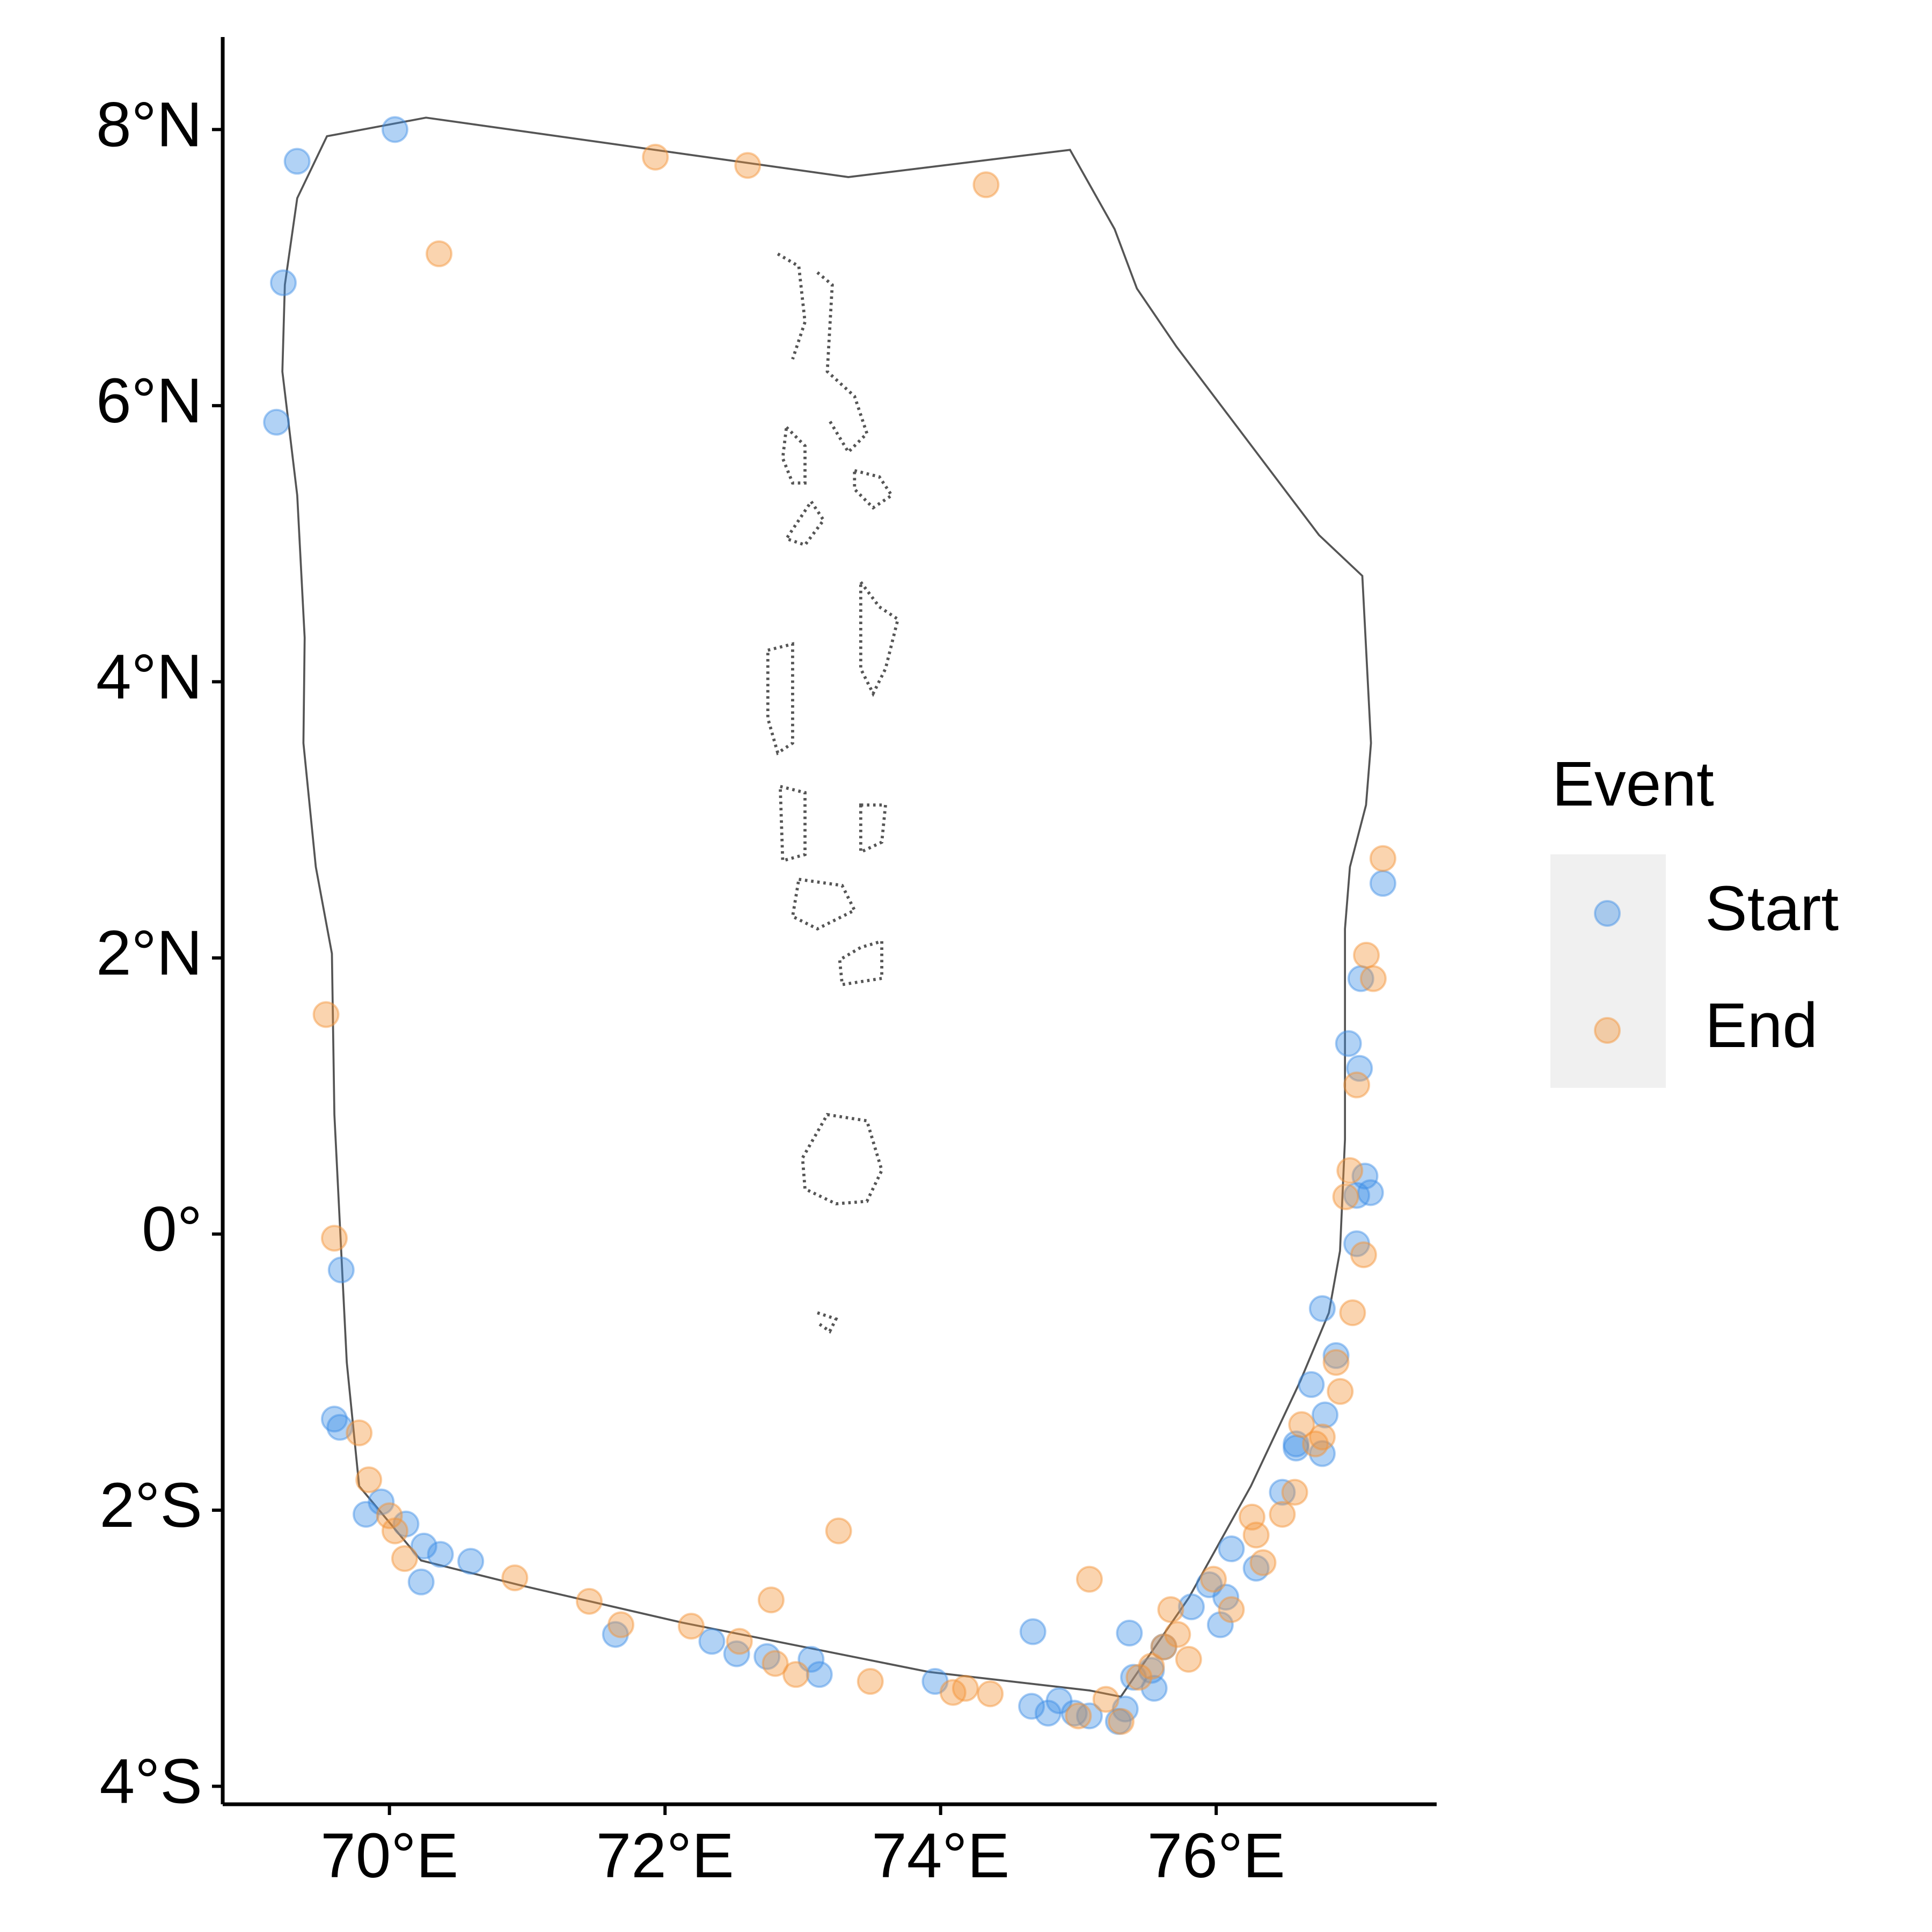 The height and width of the screenshot is (1932, 1932). I want to click on x-tick-label: 76°E, so click(1216, 1855).